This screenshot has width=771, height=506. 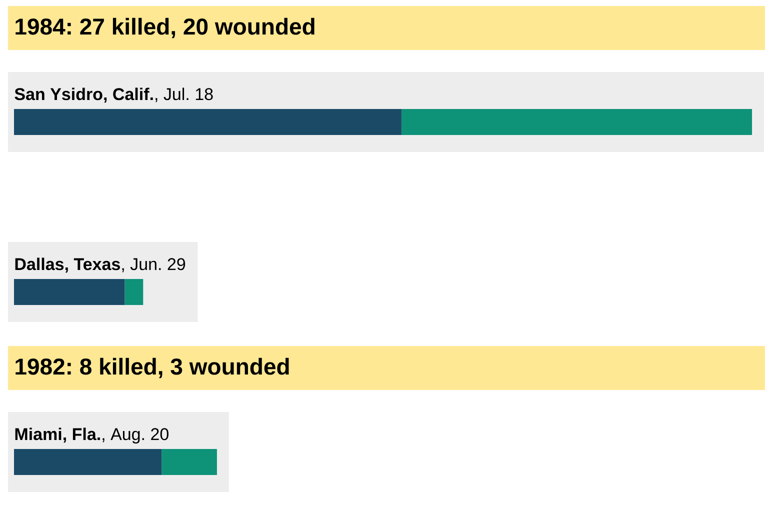 I want to click on y-tick-label: Miami, Fla., Aug. 20, so click(x=91, y=436).